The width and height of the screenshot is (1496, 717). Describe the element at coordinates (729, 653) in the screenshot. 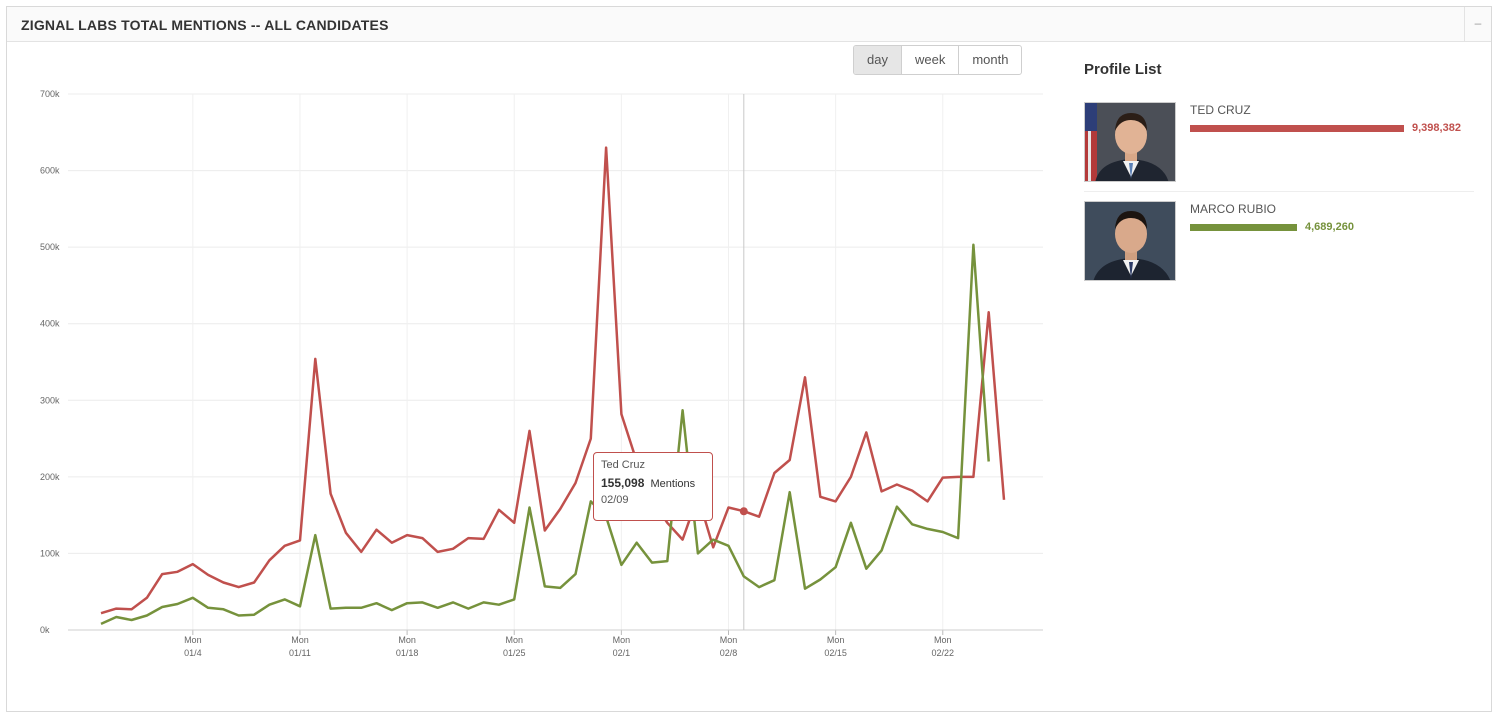

I see `x-tick-date: 02/8` at that location.